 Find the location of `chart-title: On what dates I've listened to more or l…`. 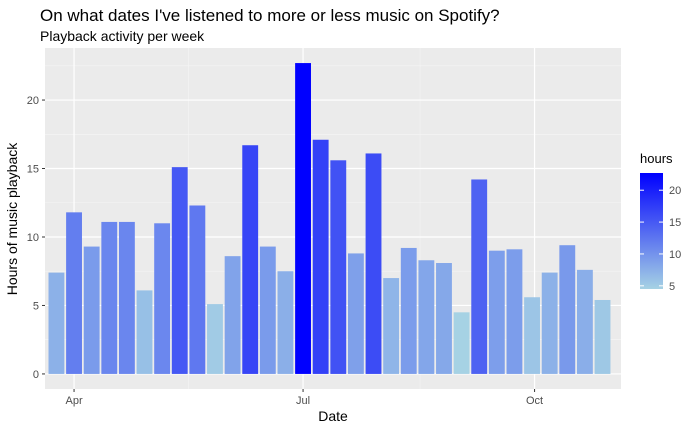

chart-title: On what dates I've listened to more or l… is located at coordinates (270, 15).